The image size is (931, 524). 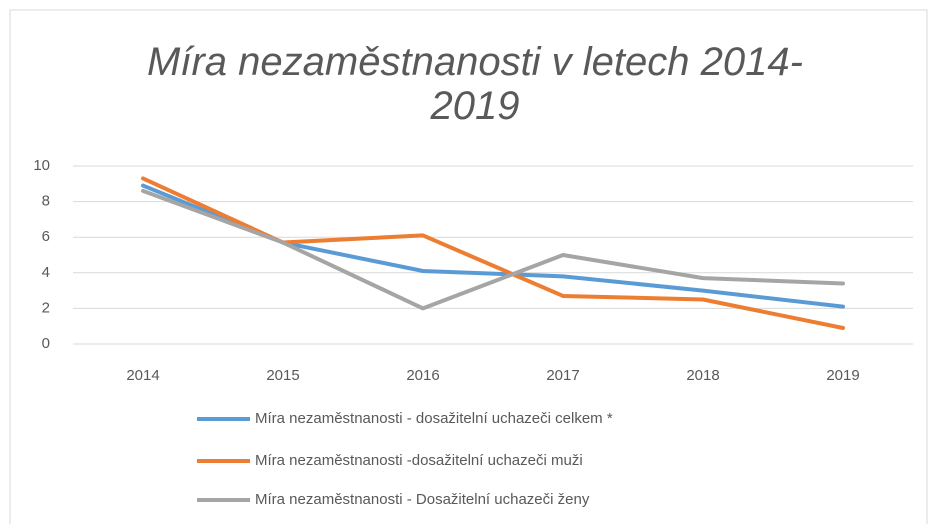 What do you see at coordinates (282, 375) in the screenshot?
I see `x-tick-label: 2015` at bounding box center [282, 375].